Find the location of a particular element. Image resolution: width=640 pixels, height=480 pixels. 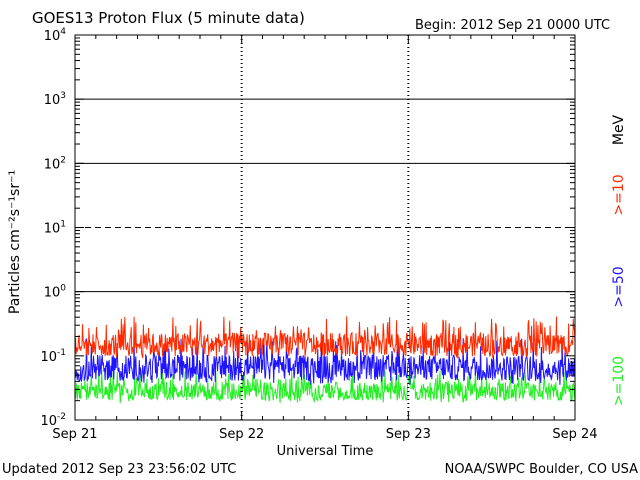

y-axis-label: Particles cm⁻²s⁻¹sr⁻¹ is located at coordinates (15, 242).